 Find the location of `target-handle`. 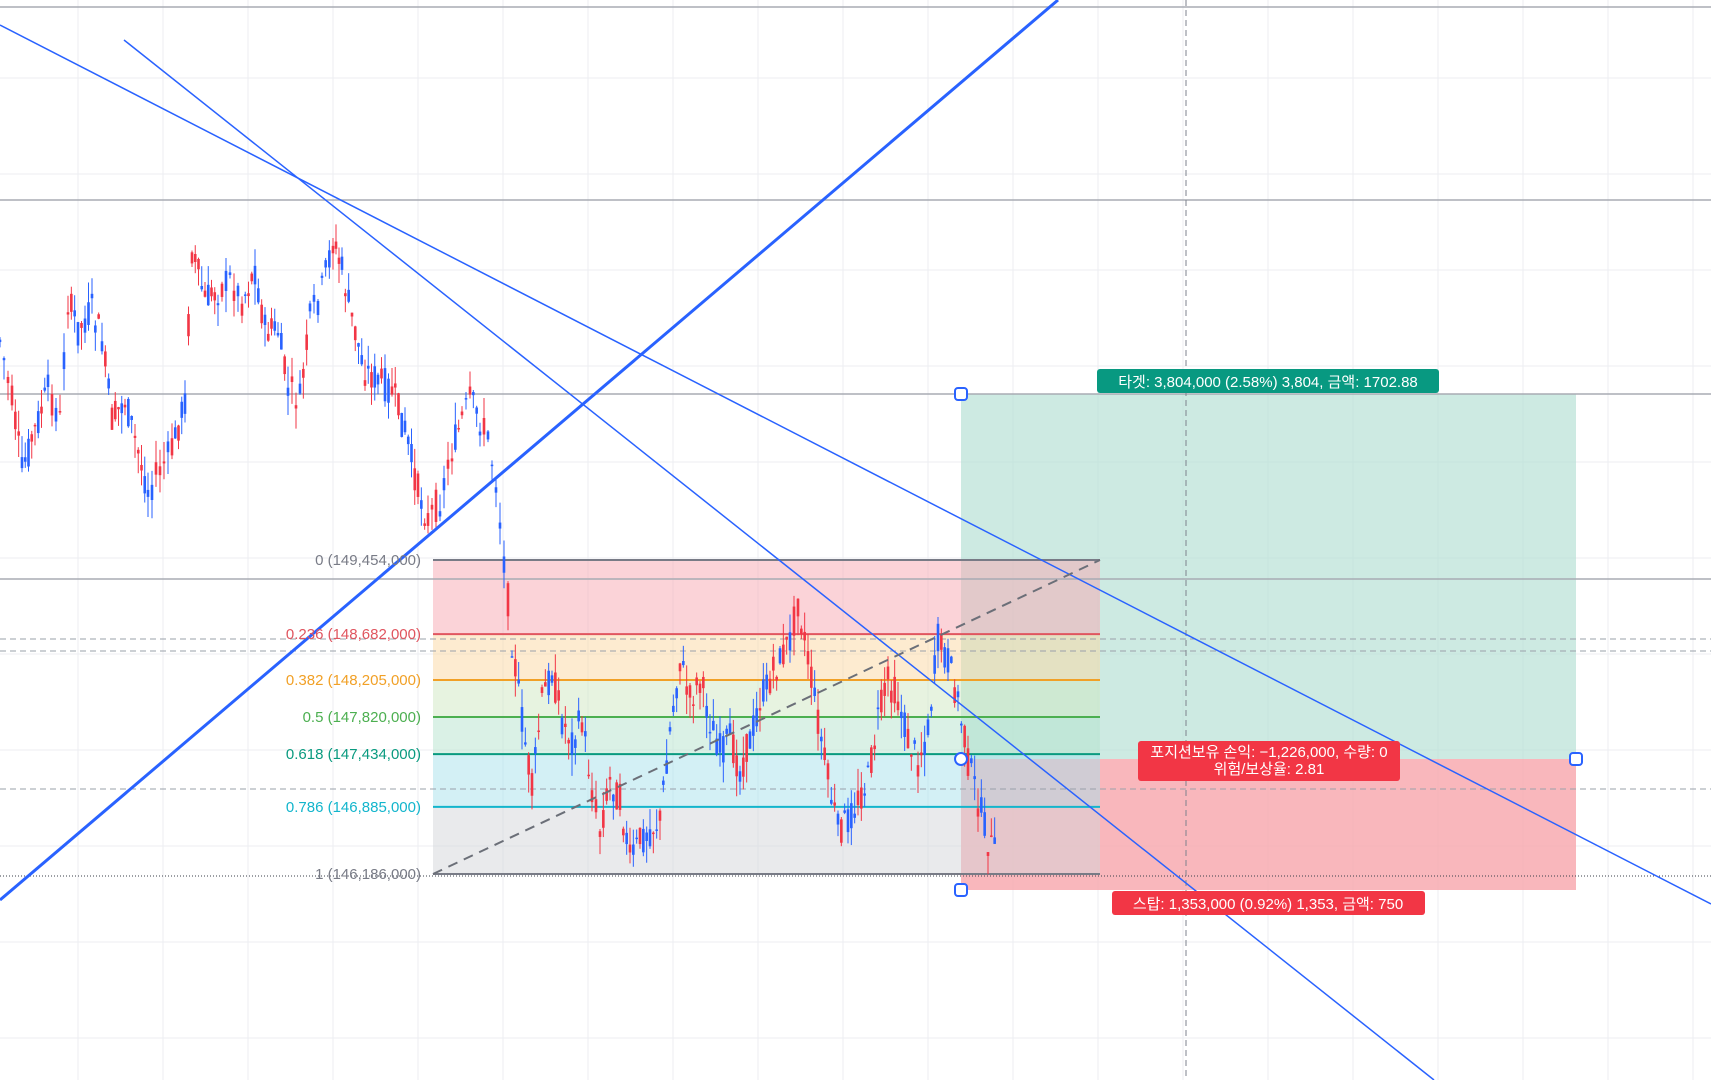

target-handle is located at coordinates (961, 394).